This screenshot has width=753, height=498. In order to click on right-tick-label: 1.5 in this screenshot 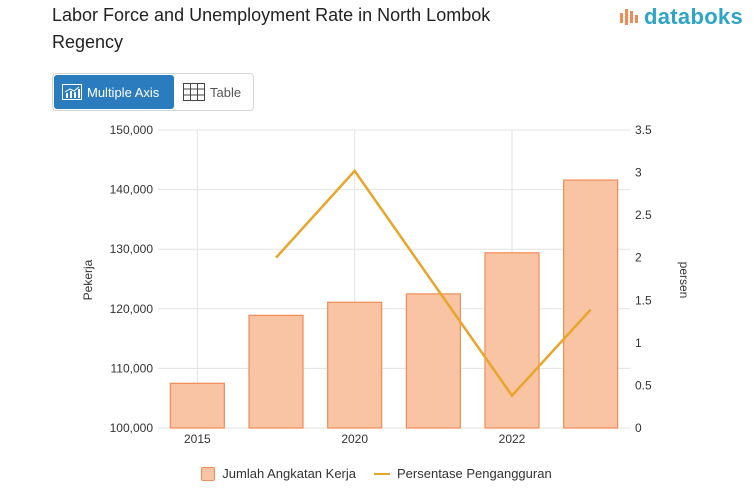, I will do `click(643, 300)`.